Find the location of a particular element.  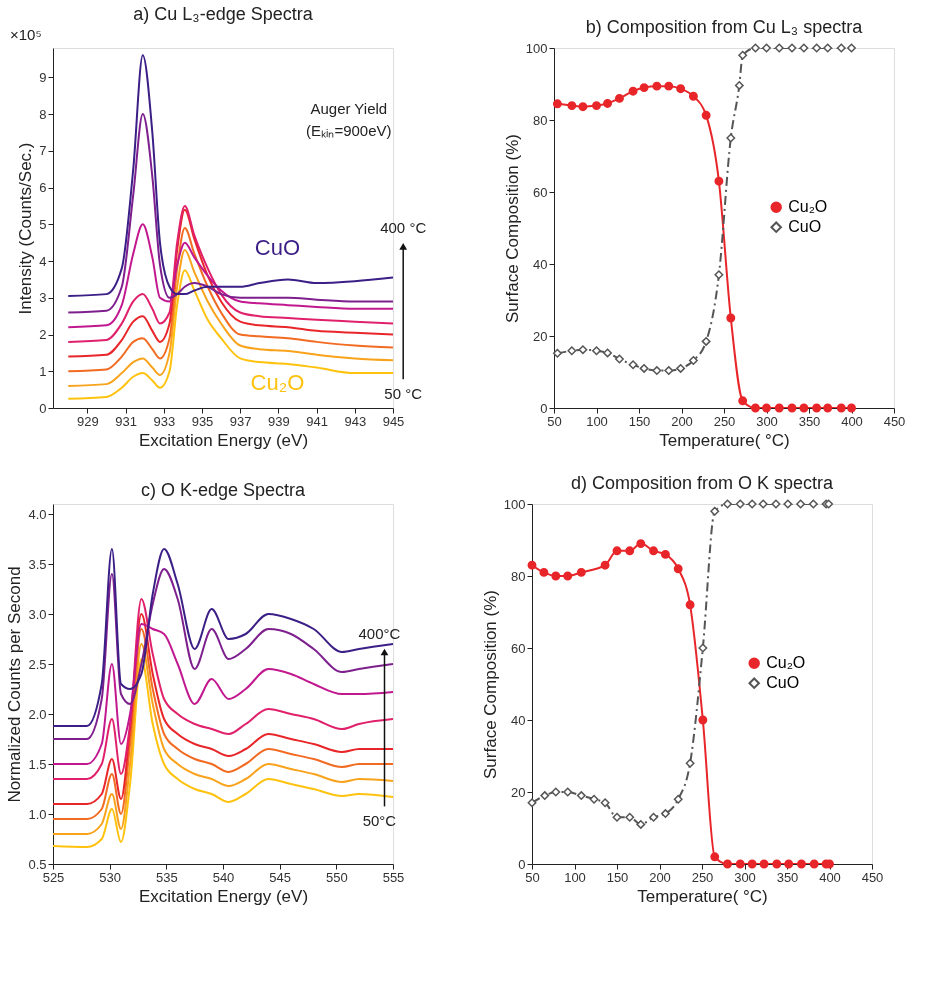

annotation: Auger Yield is located at coordinates (349, 109).